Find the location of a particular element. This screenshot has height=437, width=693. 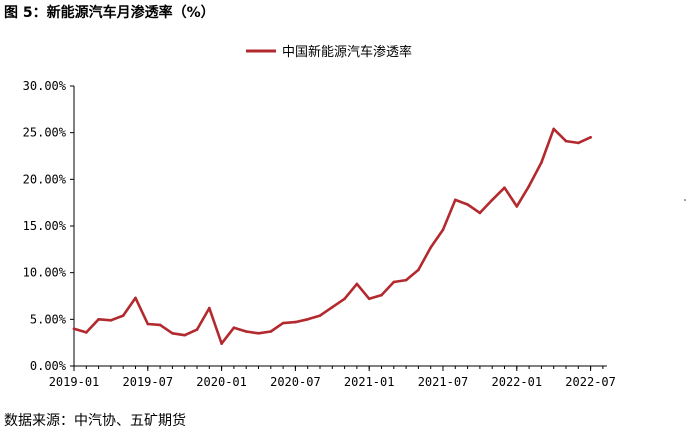

x-tick-label: 2022-07 is located at coordinates (590, 382).